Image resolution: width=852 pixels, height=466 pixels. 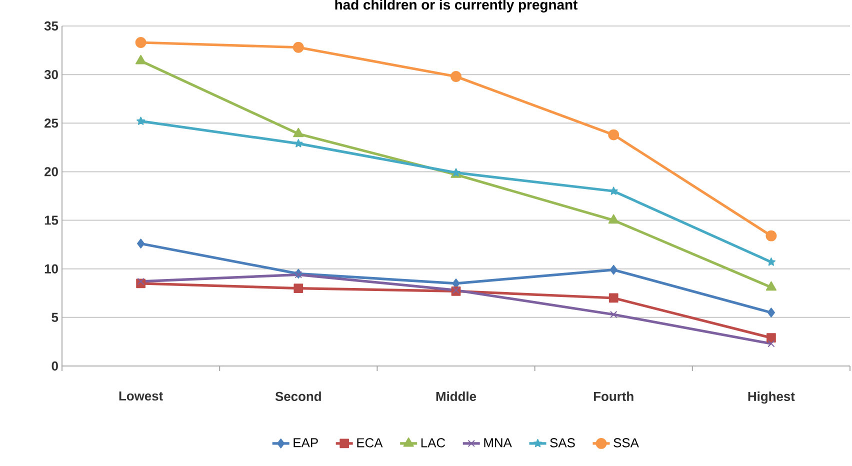 I want to click on legend-label: SAS, so click(x=562, y=443).